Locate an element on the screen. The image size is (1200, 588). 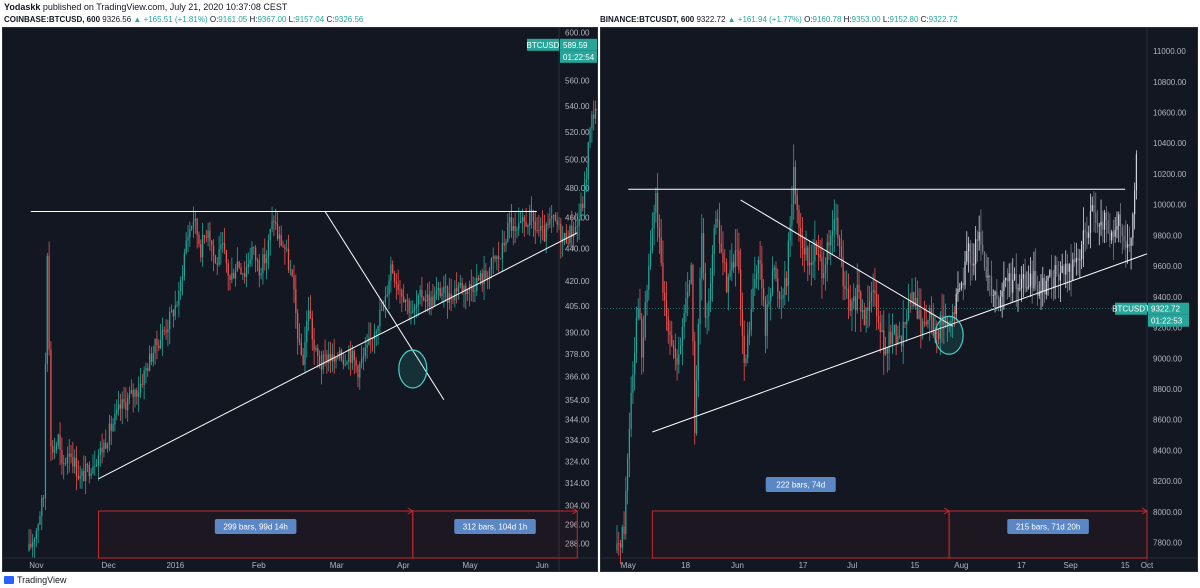
right-open: 9160.78 is located at coordinates (827, 19).